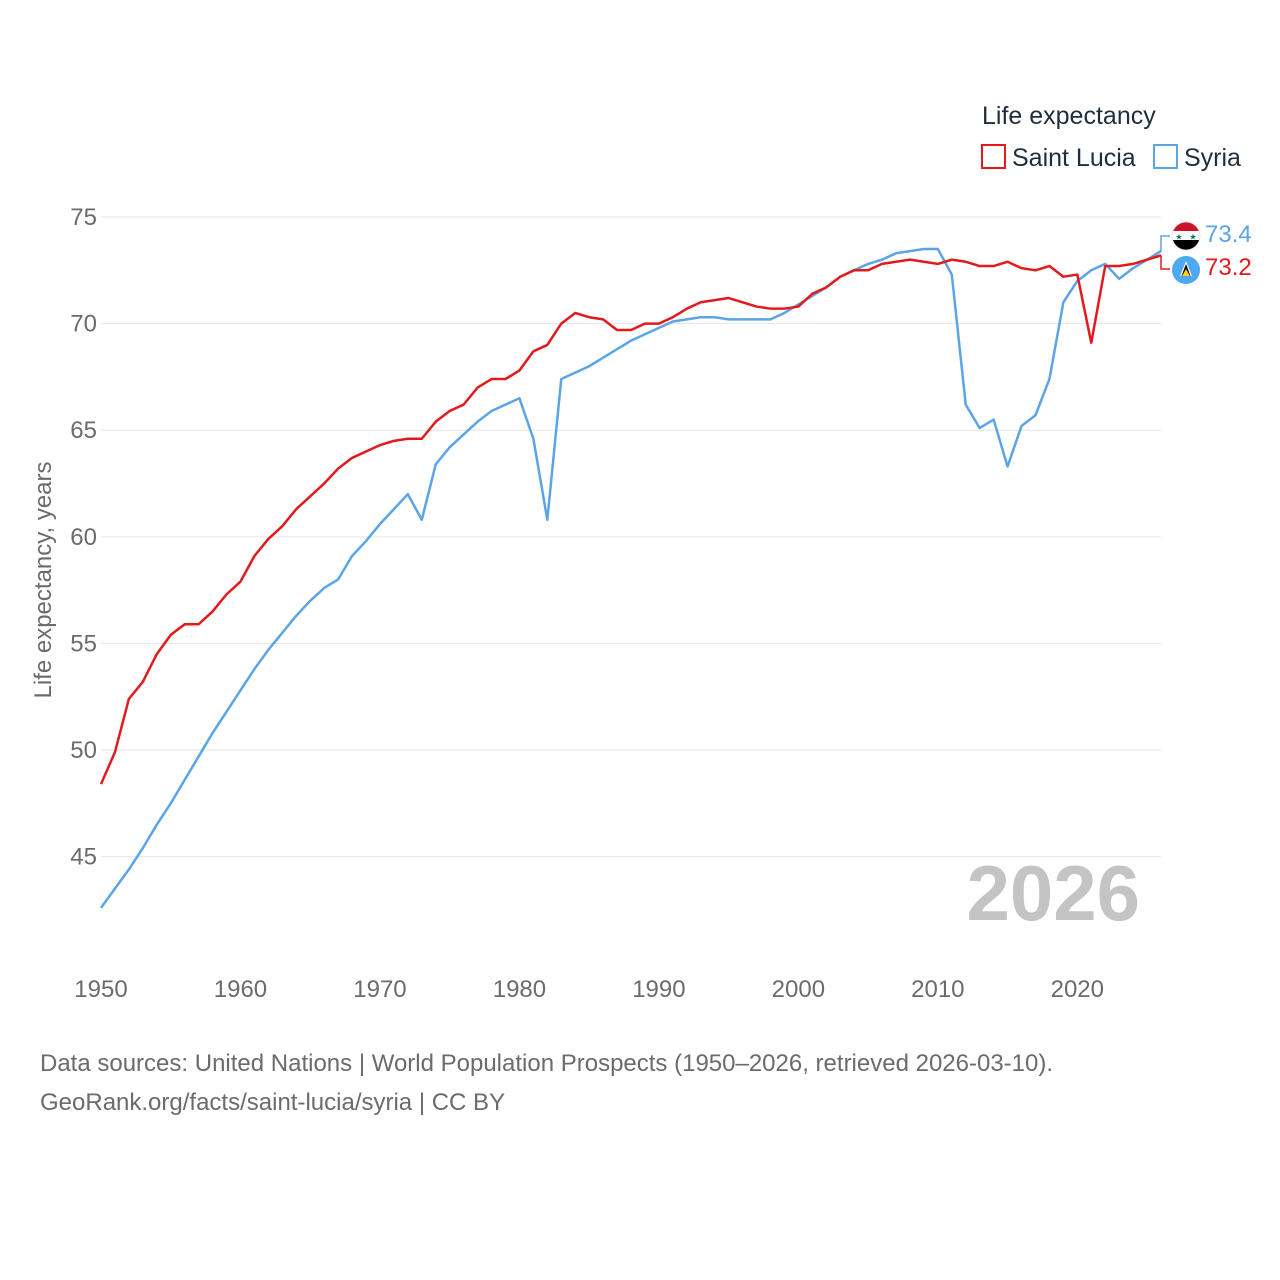  Describe the element at coordinates (83, 430) in the screenshot. I see `y-tick-label: 65` at that location.